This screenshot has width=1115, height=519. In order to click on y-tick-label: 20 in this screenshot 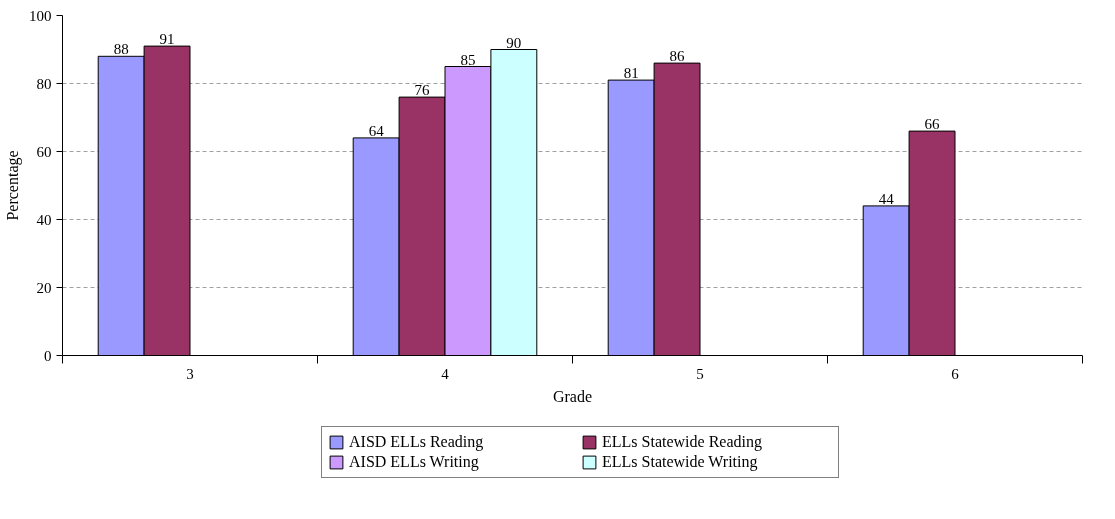, I will do `click(44, 287)`.